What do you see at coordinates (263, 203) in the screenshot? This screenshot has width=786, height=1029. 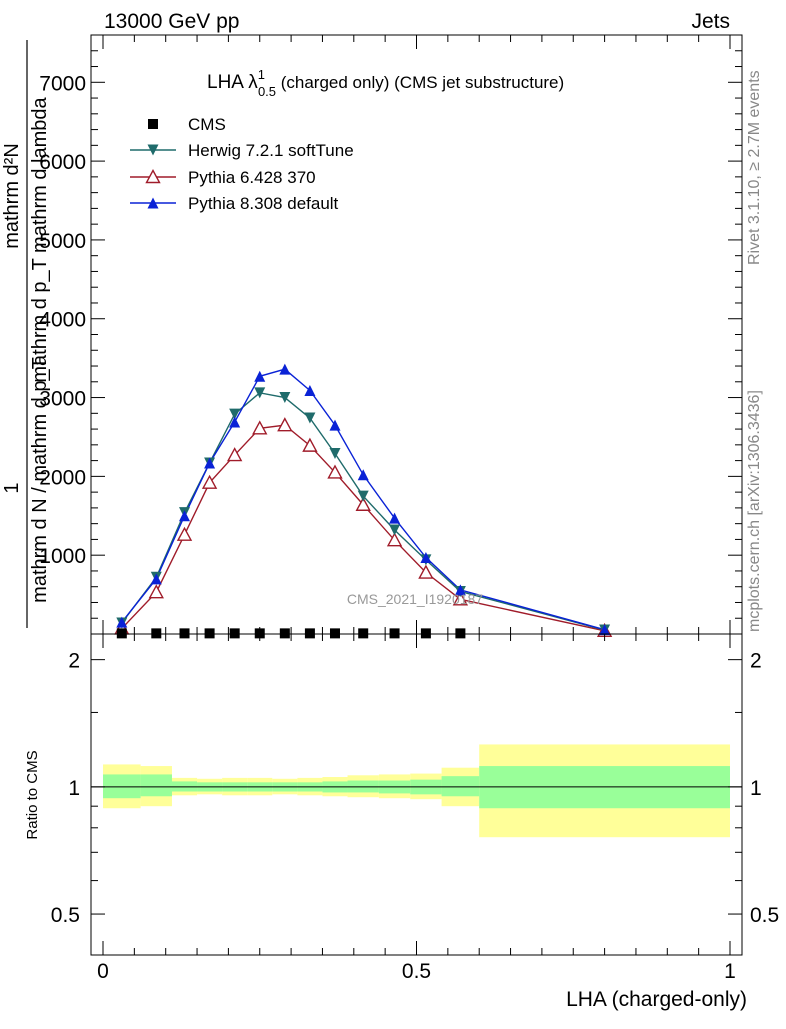 I see `legend-label: Pythia 8.308 default` at bounding box center [263, 203].